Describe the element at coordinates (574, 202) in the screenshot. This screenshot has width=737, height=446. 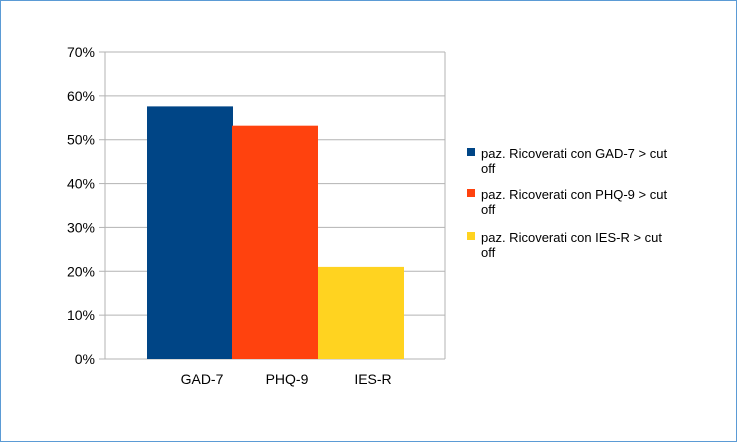
I see `legend-label: paz. Ricoverati con PHQ-9 > cut off` at that location.